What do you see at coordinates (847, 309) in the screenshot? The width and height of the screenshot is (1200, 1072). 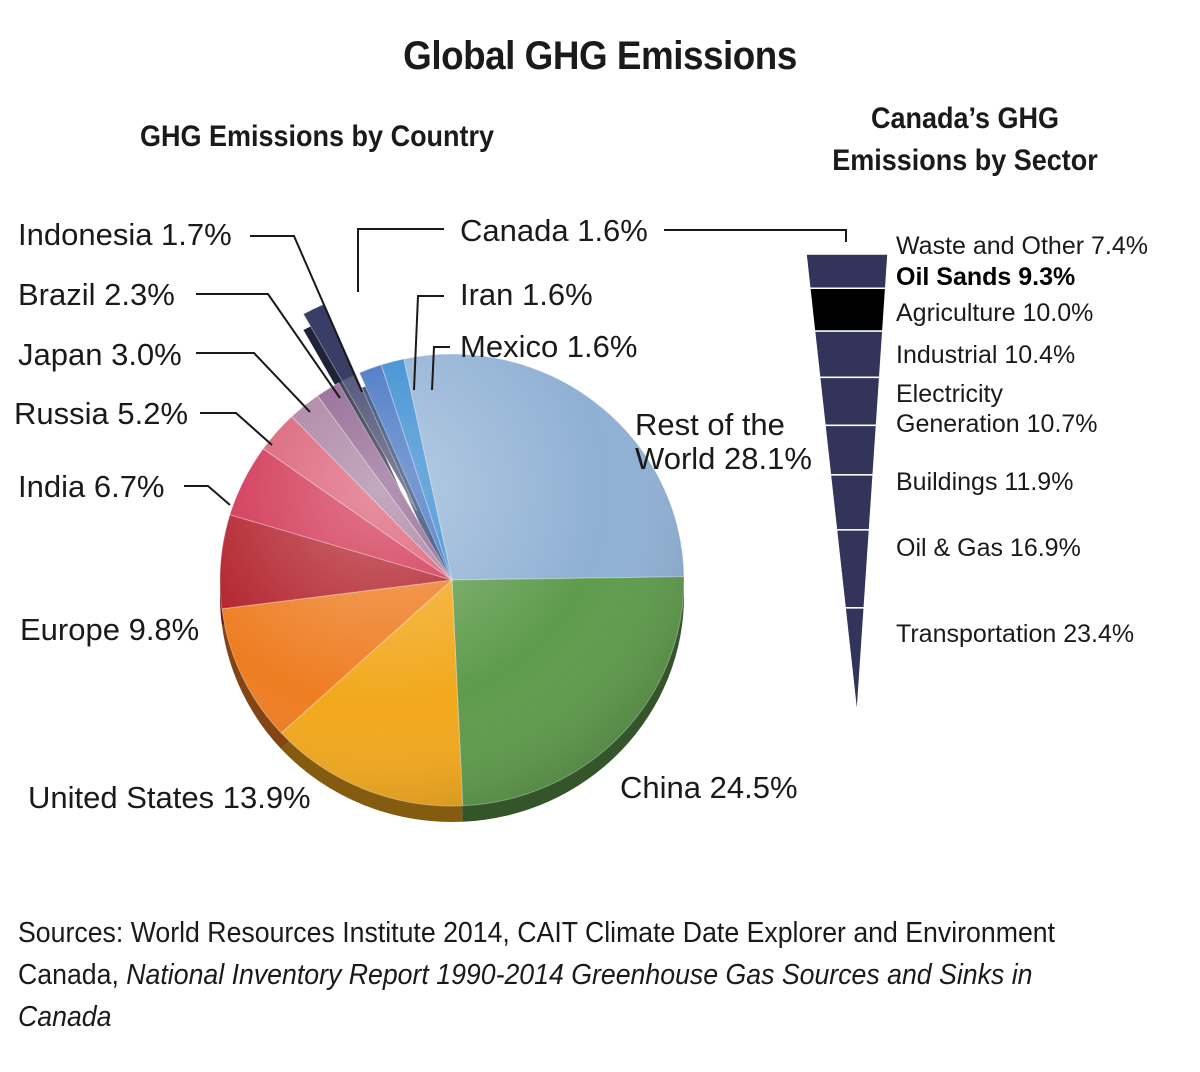 I see `sector-segment-oil-sands` at bounding box center [847, 309].